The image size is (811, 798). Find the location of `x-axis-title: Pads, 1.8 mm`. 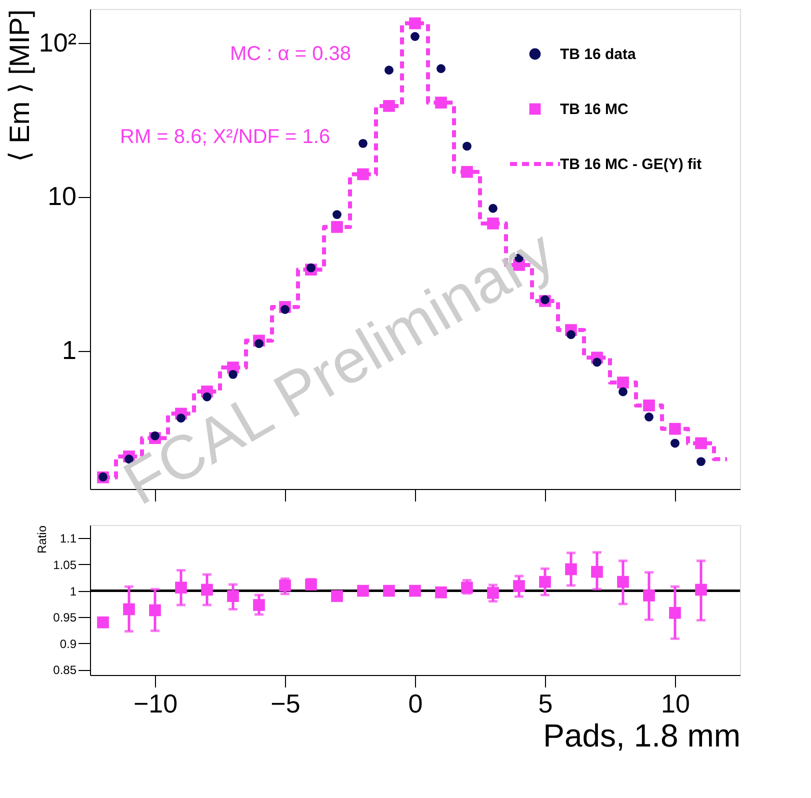

x-axis-title: Pads, 1.8 mm is located at coordinates (641, 736).